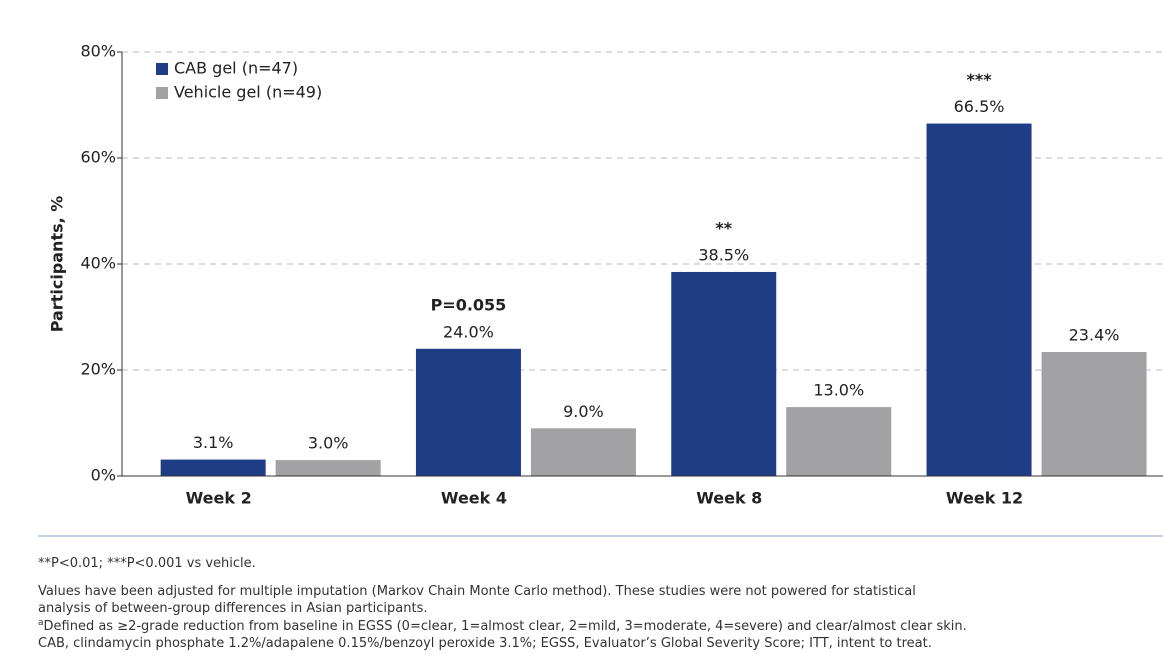 The image size is (1163, 670). What do you see at coordinates (248, 92) in the screenshot?
I see `legend-label: Vehicle gel (n=49)` at bounding box center [248, 92].